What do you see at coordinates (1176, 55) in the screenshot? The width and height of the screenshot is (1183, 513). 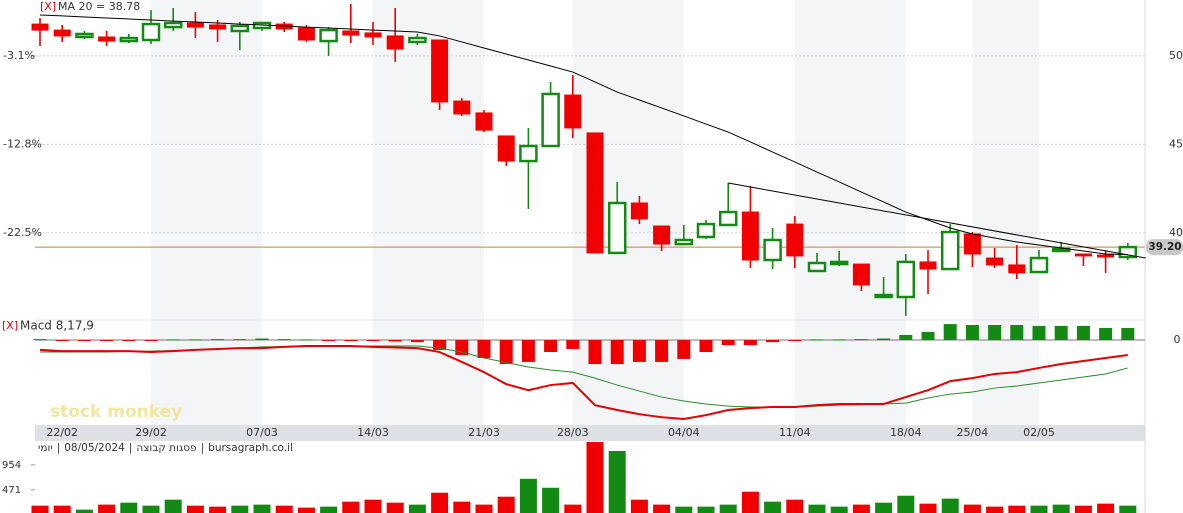 I see `y-tick-label: 50` at bounding box center [1176, 55].